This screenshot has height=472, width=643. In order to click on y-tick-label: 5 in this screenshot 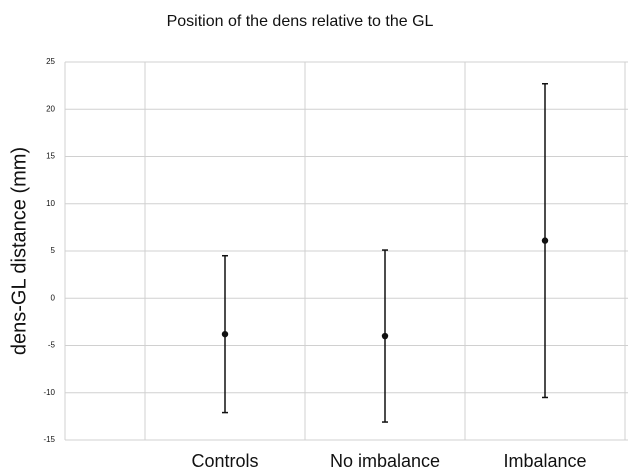, I will do `click(53, 250)`.